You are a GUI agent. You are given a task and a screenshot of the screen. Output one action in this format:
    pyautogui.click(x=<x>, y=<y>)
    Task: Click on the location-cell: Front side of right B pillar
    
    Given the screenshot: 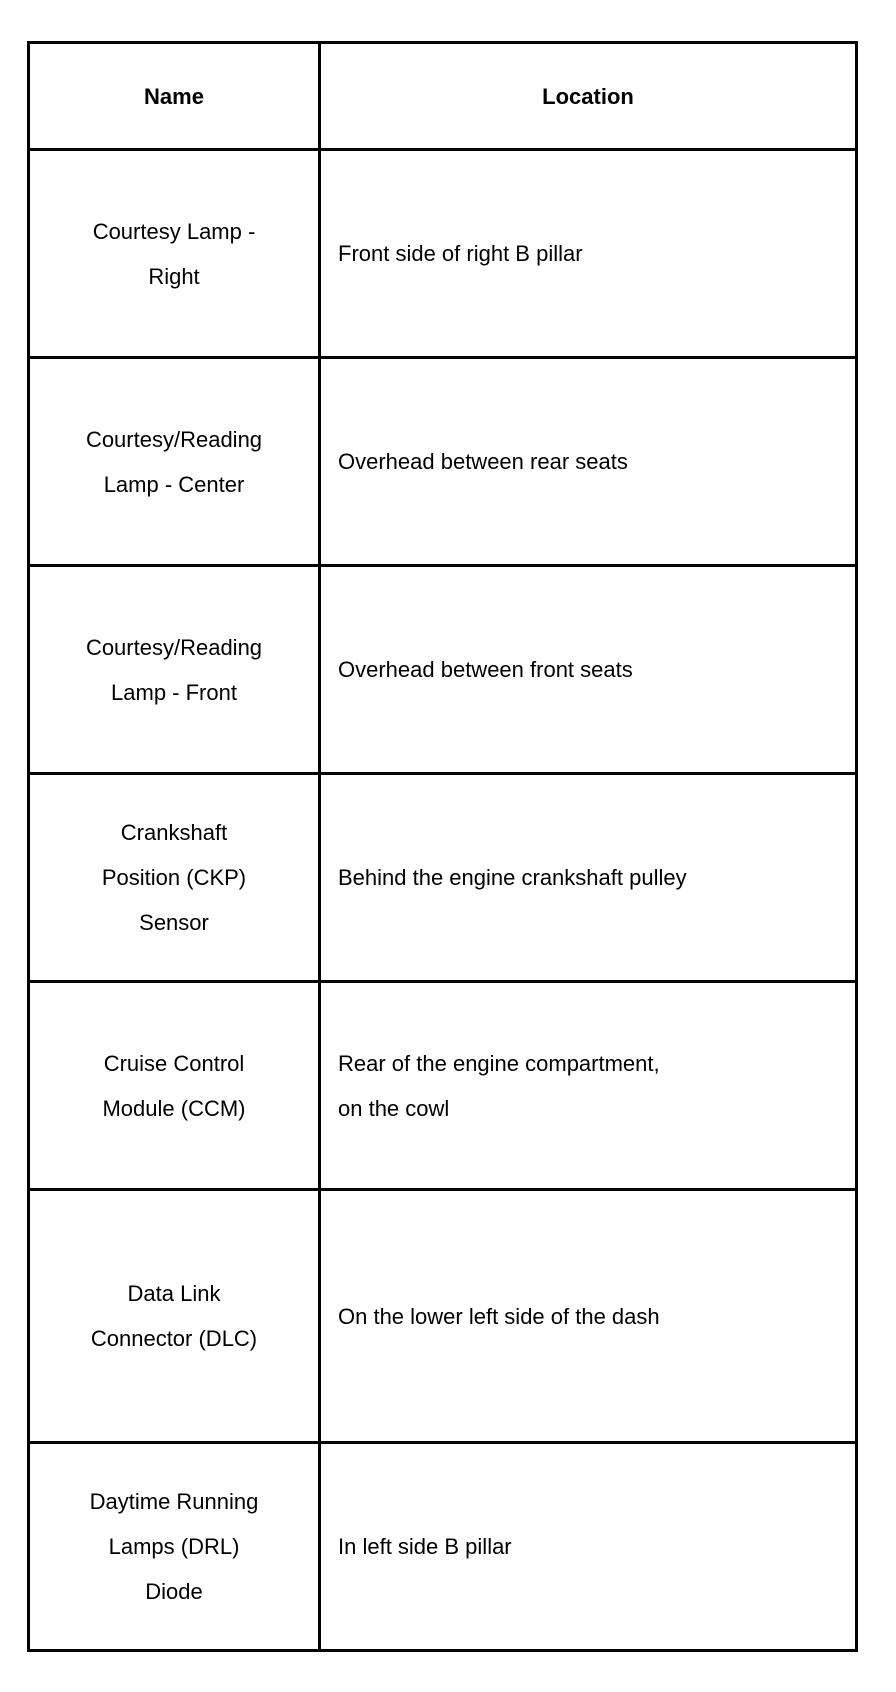 What is the action you would take?
    pyautogui.click(x=588, y=253)
    